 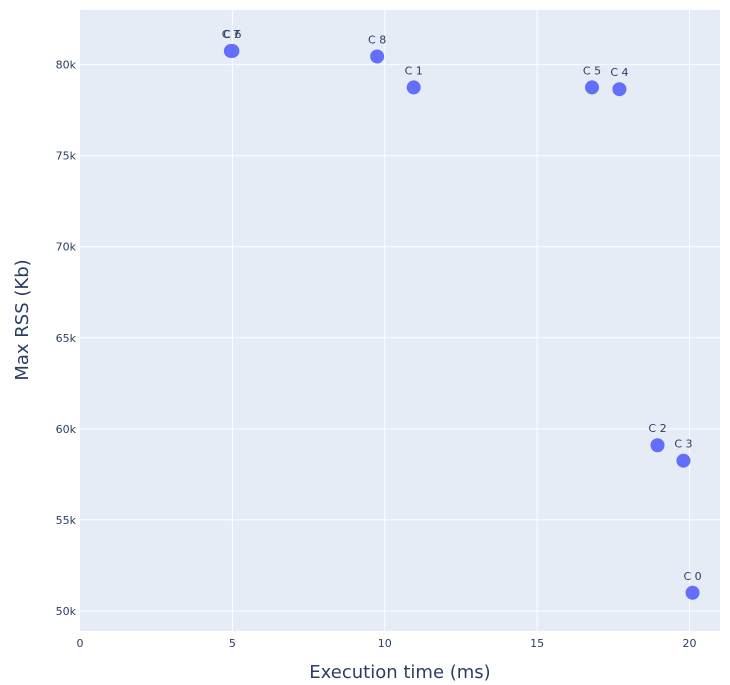 What do you see at coordinates (66, 611) in the screenshot?
I see `y-tick-label: 50k` at bounding box center [66, 611].